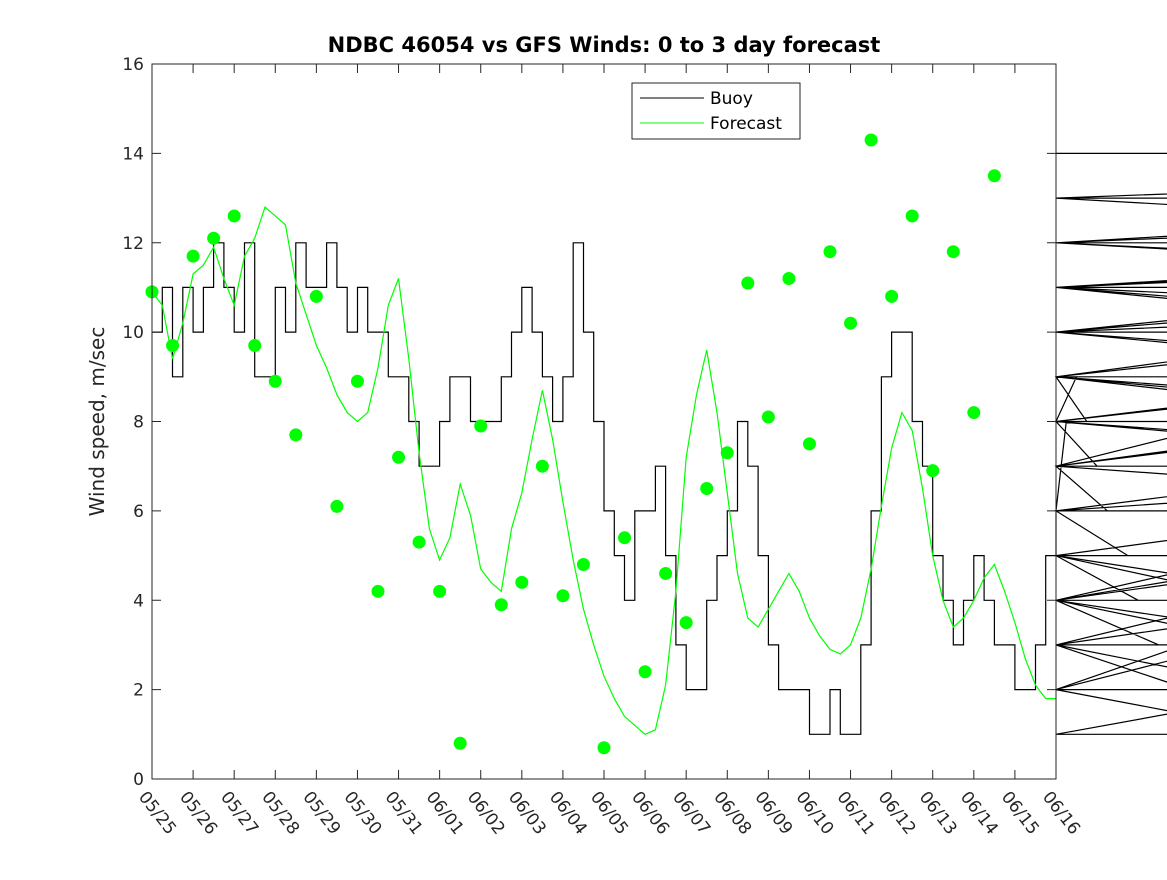 This screenshot has height=880, width=1167. Describe the element at coordinates (746, 124) in the screenshot. I see `legend-label-forecast: Forecast` at that location.